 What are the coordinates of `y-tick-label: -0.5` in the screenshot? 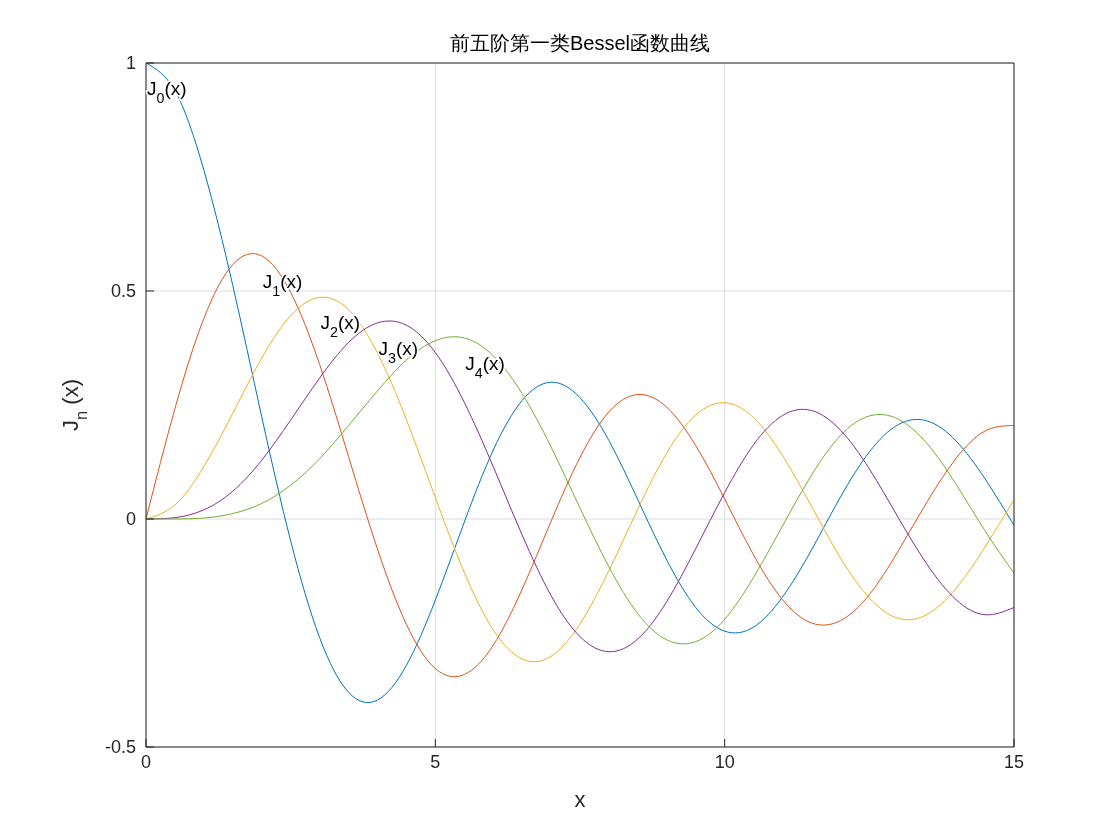 It's located at (120, 747).